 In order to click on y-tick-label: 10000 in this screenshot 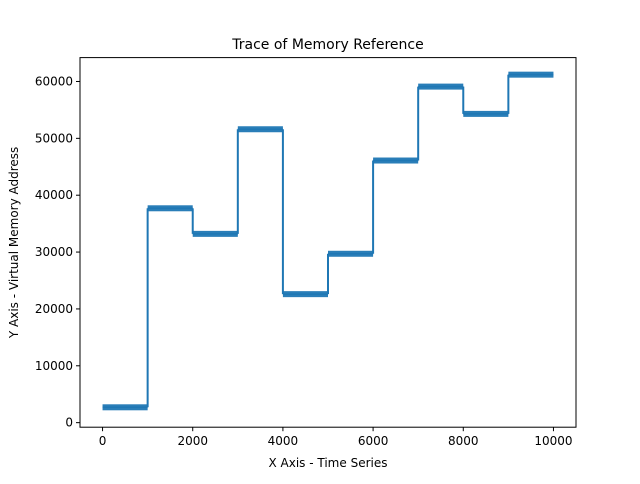, I will do `click(54, 366)`.